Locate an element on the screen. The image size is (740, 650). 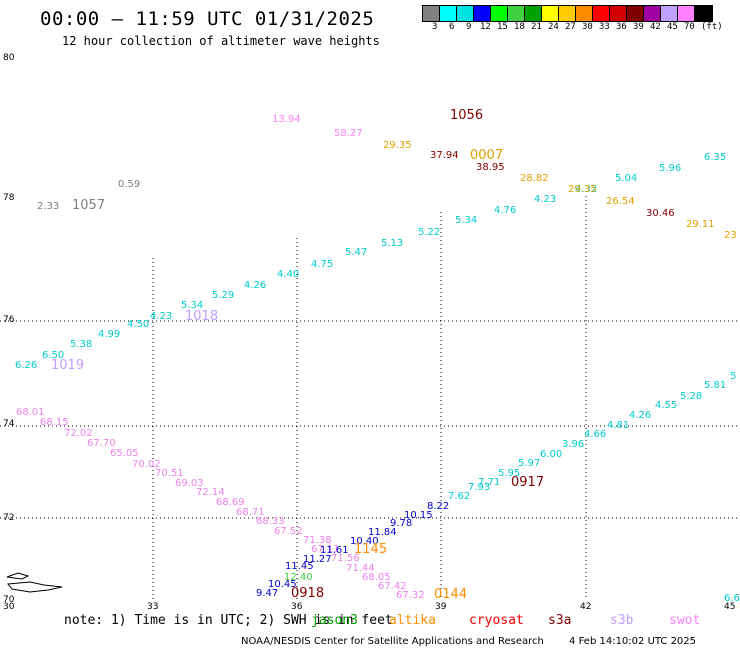
lon-axis-label: 45 is located at coordinates (729, 607).